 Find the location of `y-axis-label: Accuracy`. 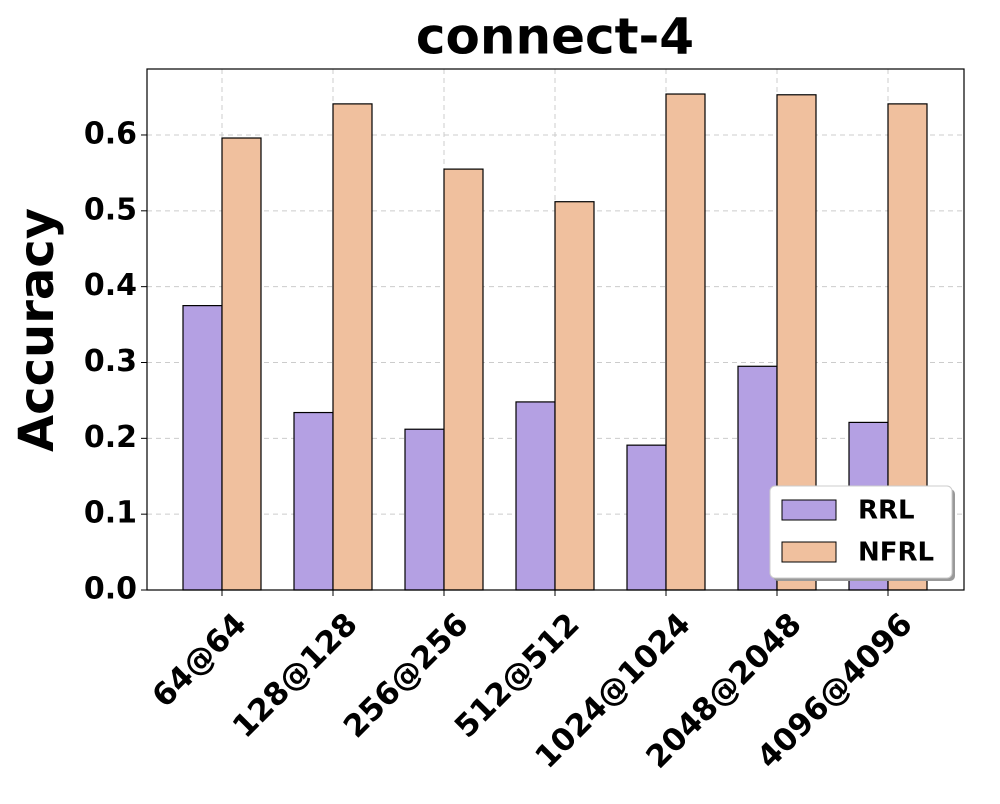

y-axis-label: Accuracy is located at coordinates (37, 330).